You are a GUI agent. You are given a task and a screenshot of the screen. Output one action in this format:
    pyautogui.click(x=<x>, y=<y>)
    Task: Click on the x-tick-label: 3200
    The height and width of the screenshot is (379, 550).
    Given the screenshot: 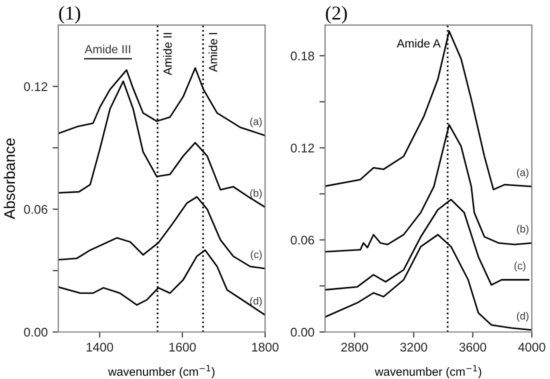 What is the action you would take?
    pyautogui.click(x=414, y=347)
    